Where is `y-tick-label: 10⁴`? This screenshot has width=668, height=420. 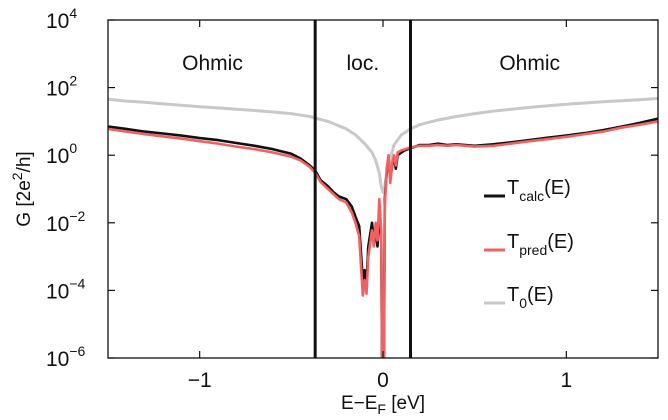 y-tick-label: 10⁴ is located at coordinates (61, 19).